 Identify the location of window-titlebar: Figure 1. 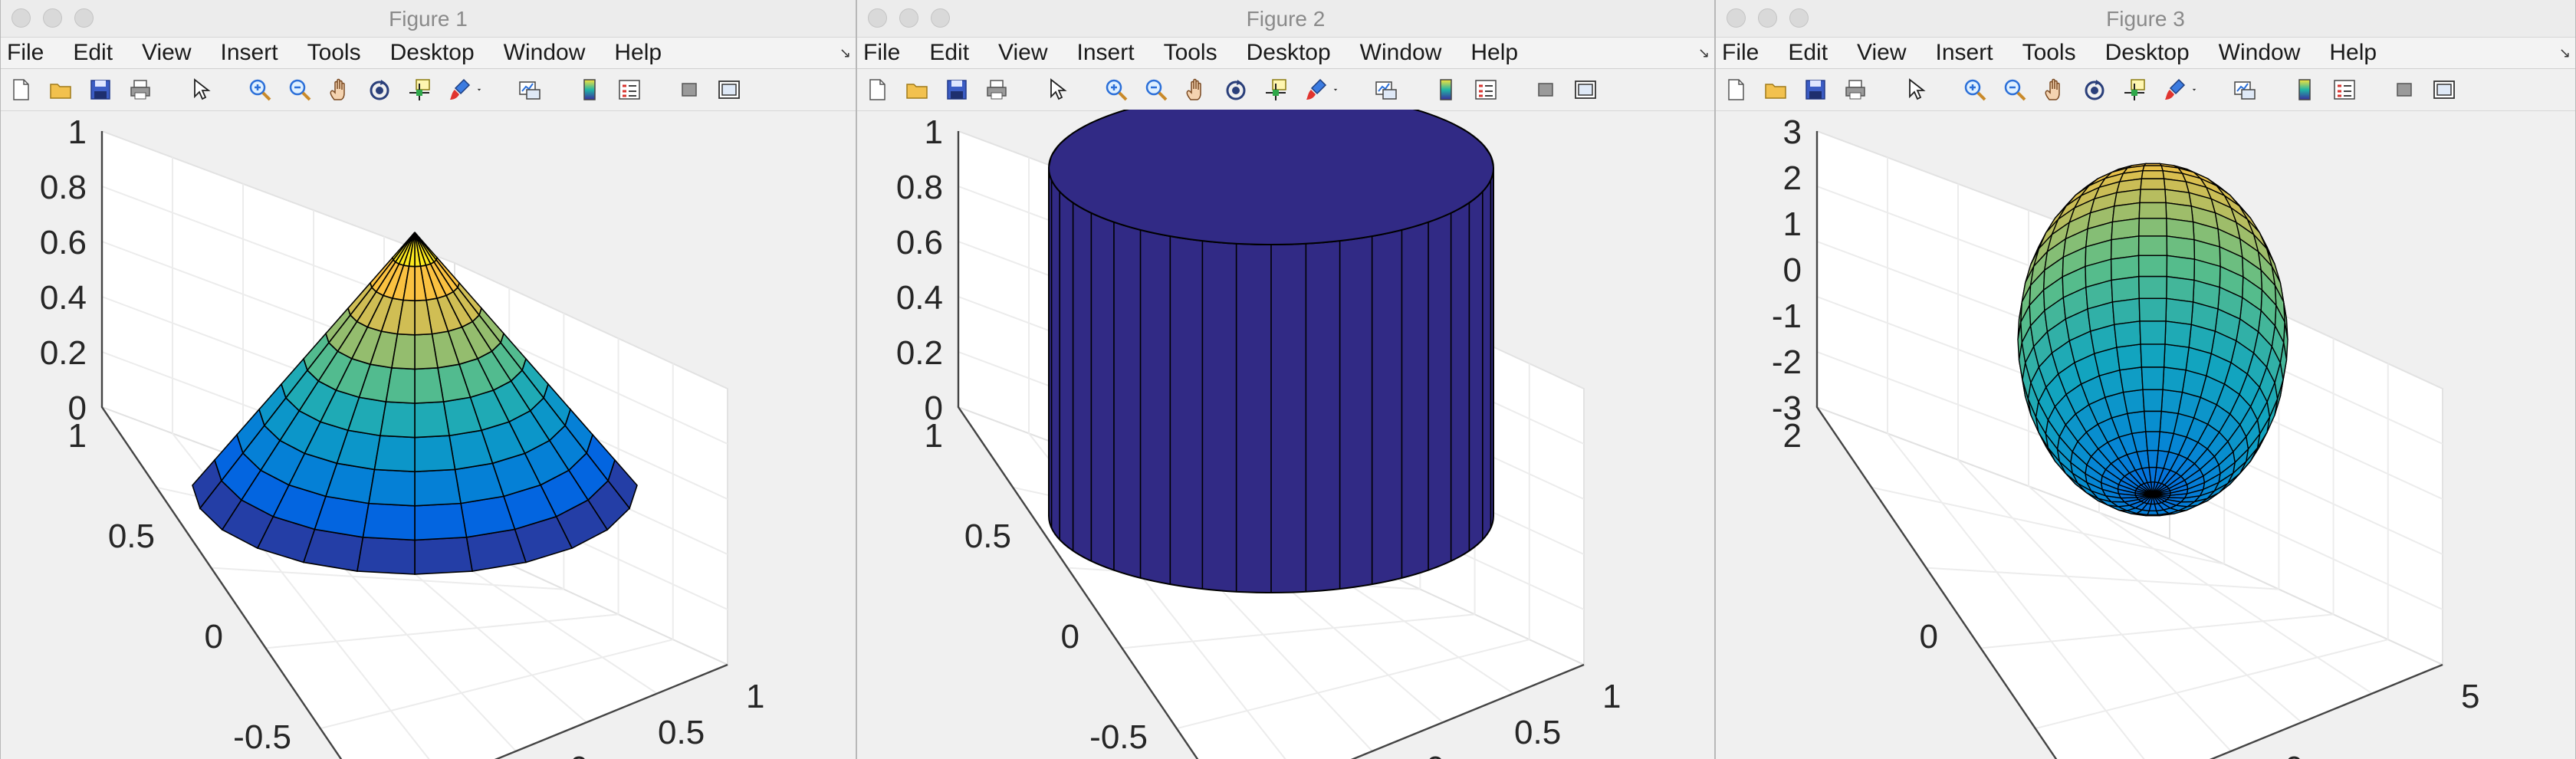
(429, 19).